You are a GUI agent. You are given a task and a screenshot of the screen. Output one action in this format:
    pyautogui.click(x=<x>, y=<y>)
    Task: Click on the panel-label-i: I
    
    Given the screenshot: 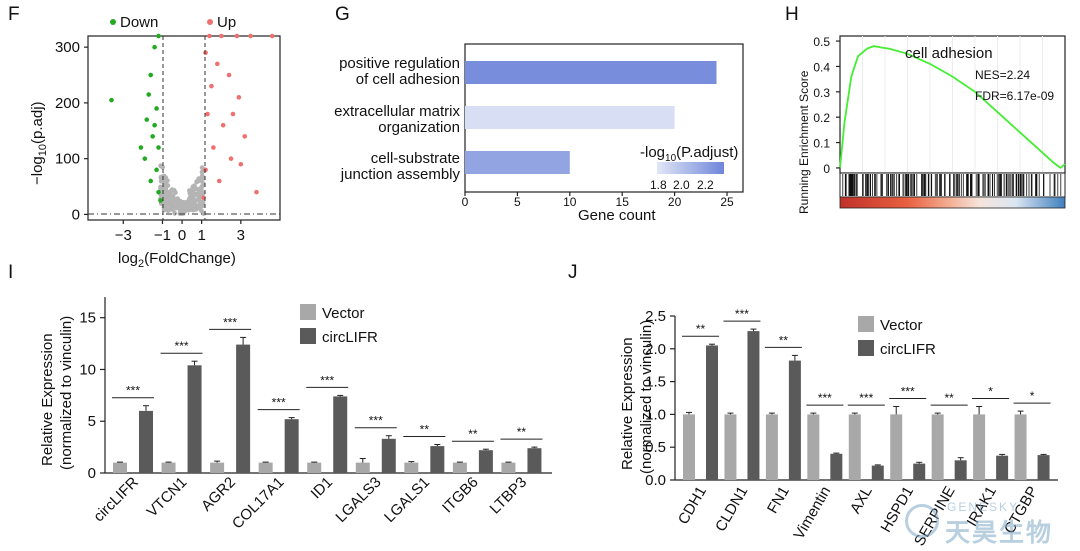 What is the action you would take?
    pyautogui.click(x=10, y=272)
    